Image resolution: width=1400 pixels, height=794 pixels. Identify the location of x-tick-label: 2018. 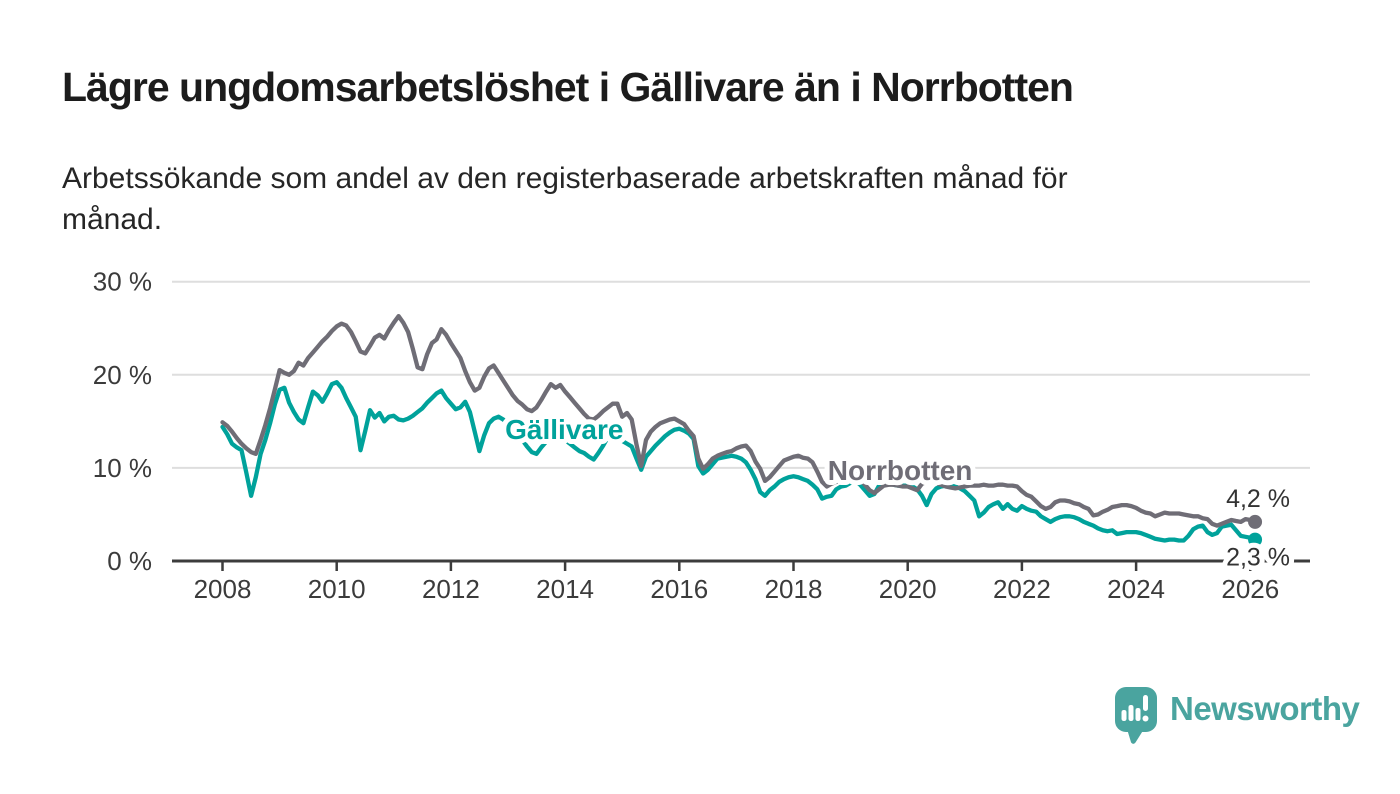
(794, 589).